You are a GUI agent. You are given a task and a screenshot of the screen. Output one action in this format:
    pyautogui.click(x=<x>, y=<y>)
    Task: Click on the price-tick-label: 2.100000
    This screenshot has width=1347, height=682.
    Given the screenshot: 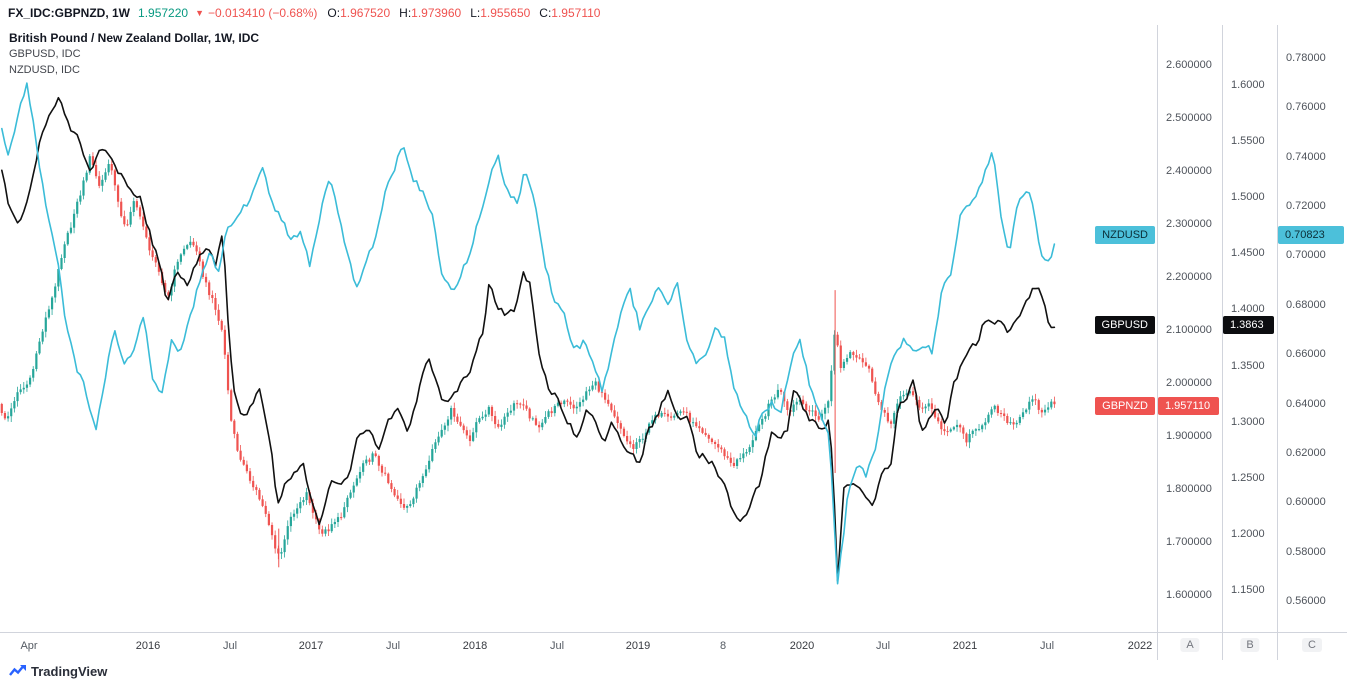 What is the action you would take?
    pyautogui.click(x=1189, y=330)
    